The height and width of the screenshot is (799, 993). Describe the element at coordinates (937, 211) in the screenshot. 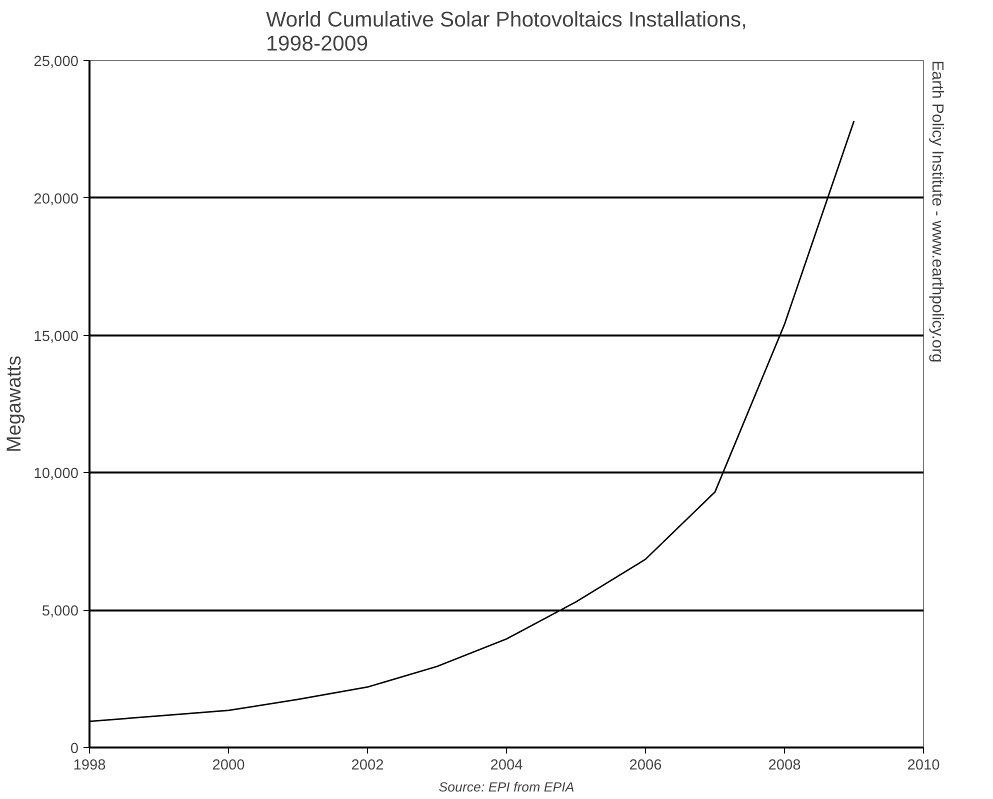

I see `text: Earth Policy Institute - www.earthpolicy.org` at that location.